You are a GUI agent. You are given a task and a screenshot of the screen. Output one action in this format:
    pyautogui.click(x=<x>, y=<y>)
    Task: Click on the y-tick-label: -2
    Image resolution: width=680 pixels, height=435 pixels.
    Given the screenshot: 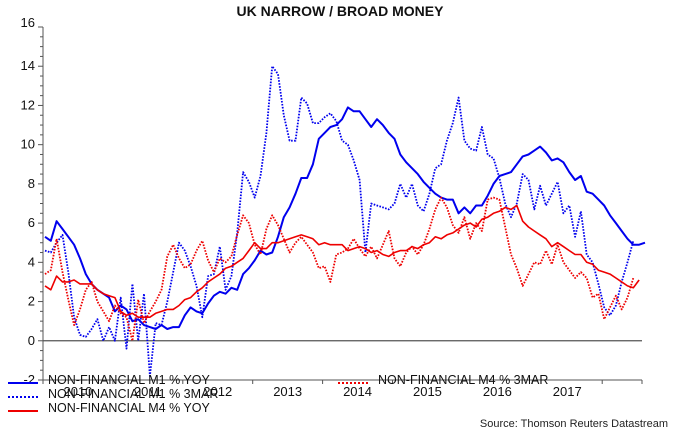 What is the action you would take?
    pyautogui.click(x=29, y=379)
    